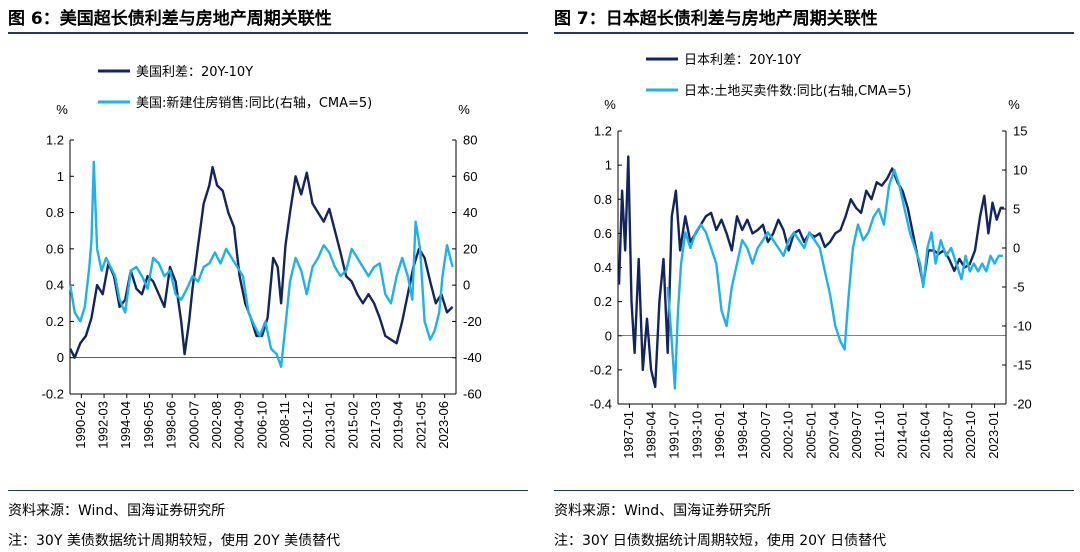  What do you see at coordinates (1022, 365) in the screenshot?
I see `right-tick-label: -15` at bounding box center [1022, 365].